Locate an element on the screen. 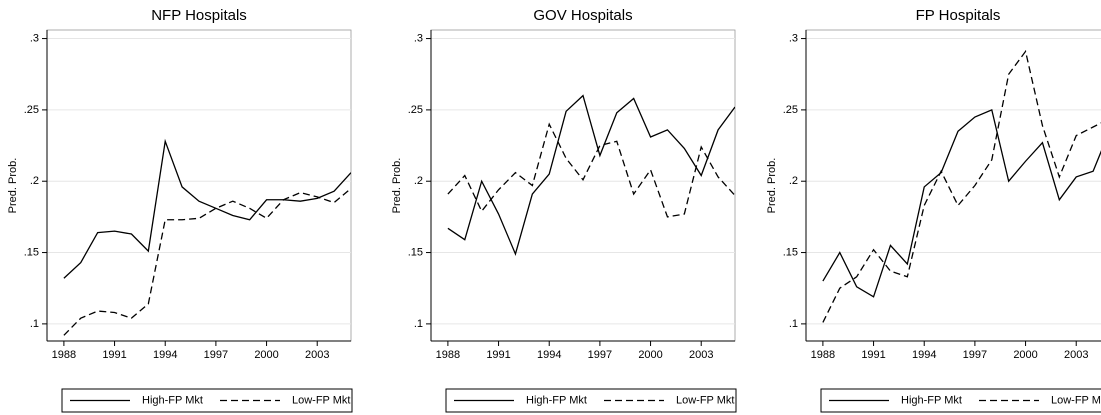 The image size is (1101, 415). panel-title: GOV Hospitals is located at coordinates (582, 15).